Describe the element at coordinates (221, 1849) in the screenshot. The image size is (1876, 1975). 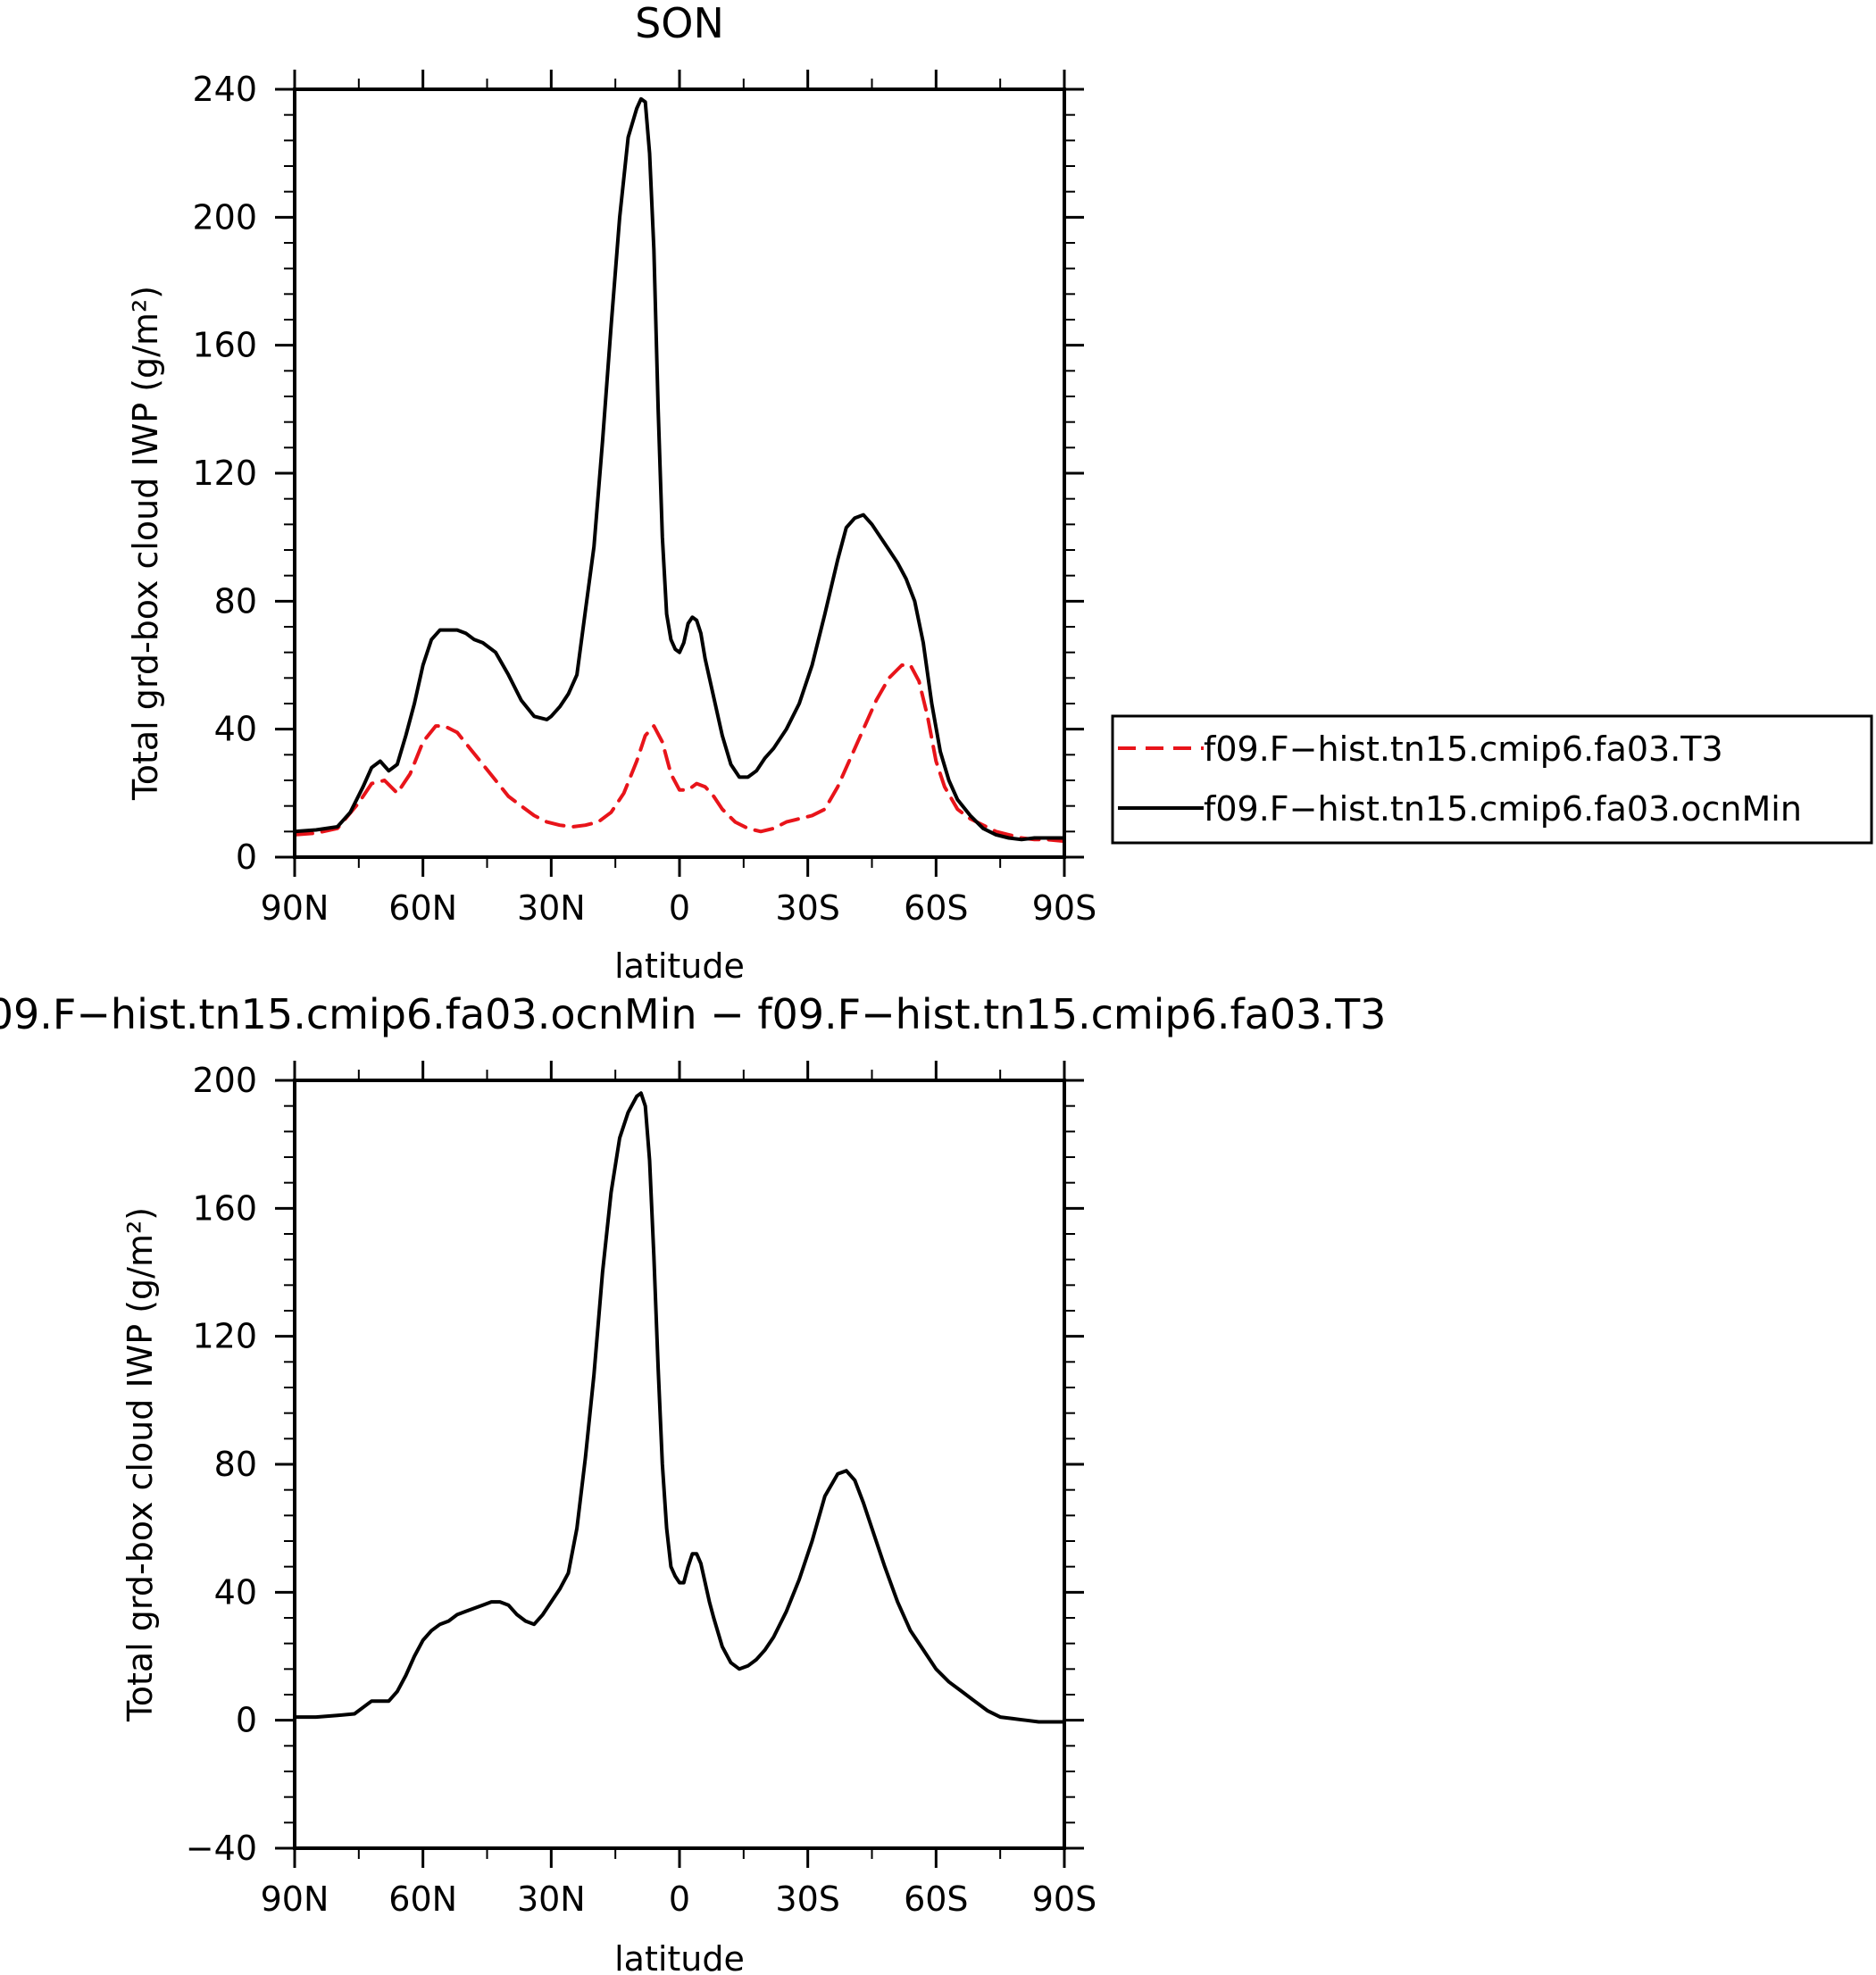
I see `y-tick-label: −40` at that location.